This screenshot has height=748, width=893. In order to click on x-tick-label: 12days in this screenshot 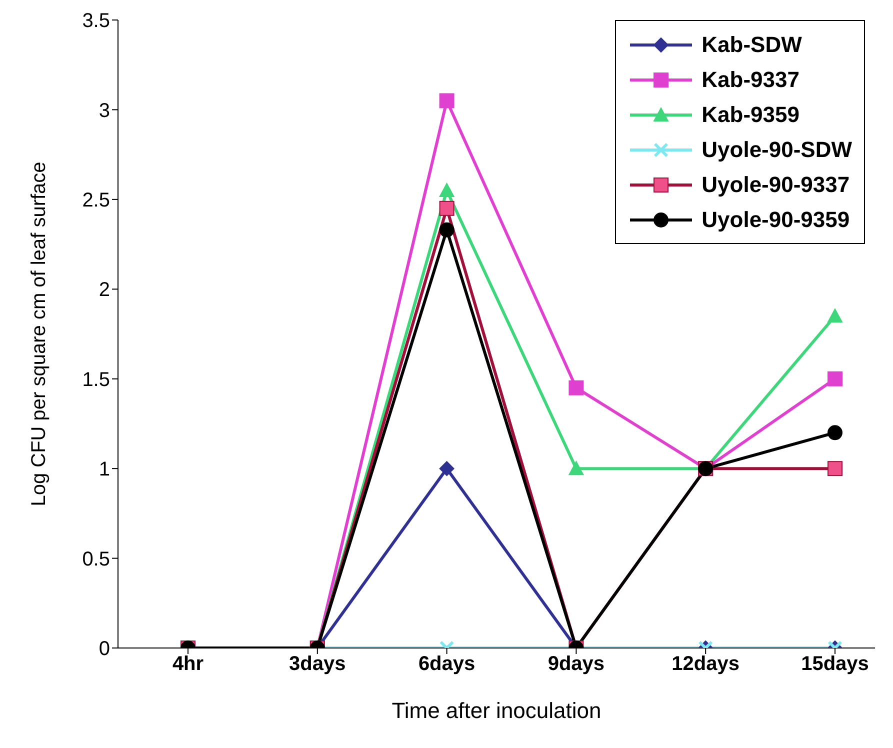, I will do `click(706, 664)`.